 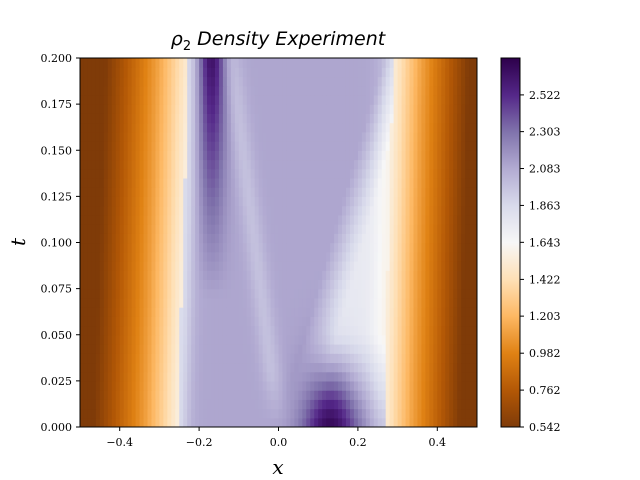 What do you see at coordinates (545, 390) in the screenshot?
I see `colorbar-tick-label: 0.762` at bounding box center [545, 390].